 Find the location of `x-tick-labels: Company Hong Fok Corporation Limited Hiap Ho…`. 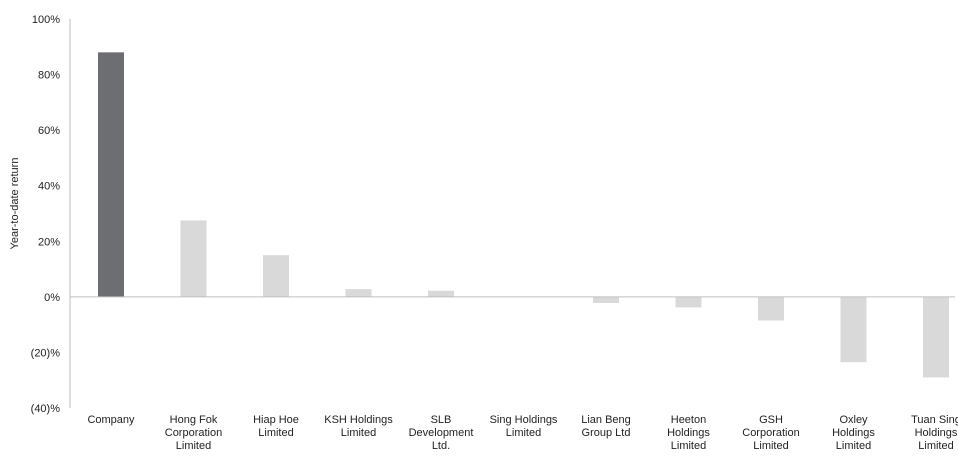

x-tick-labels: Company Hong Fok Corporation Limited Hiap Ho… is located at coordinates (522, 433).